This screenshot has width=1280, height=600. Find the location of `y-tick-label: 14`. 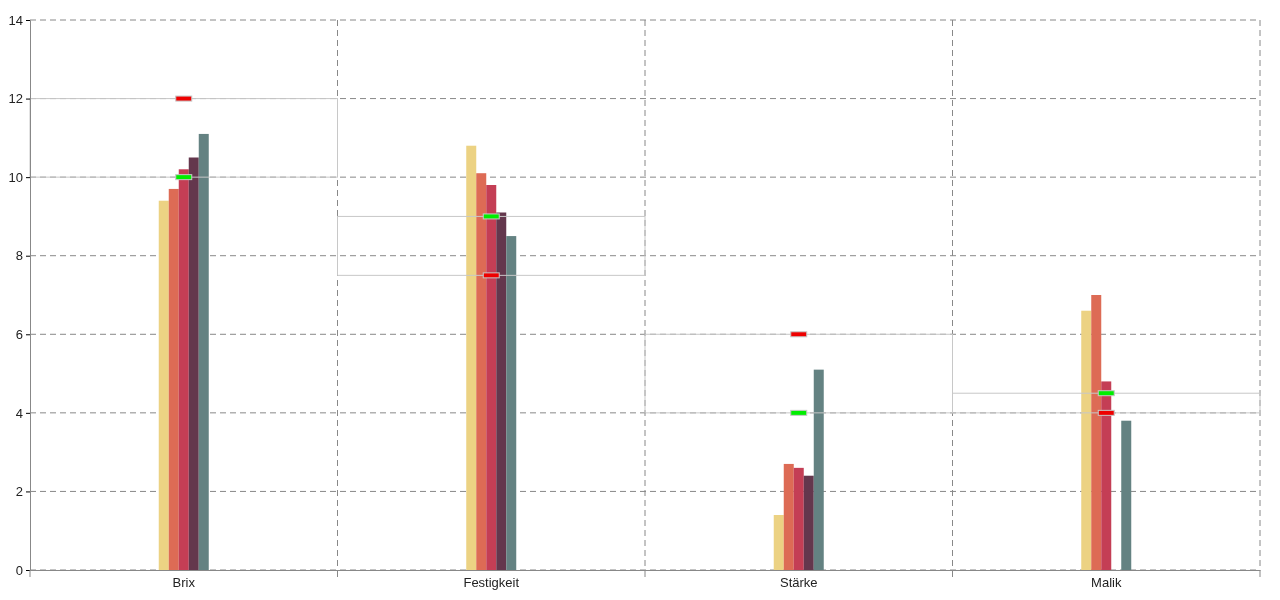

y-tick-label: 14 is located at coordinates (15, 20).